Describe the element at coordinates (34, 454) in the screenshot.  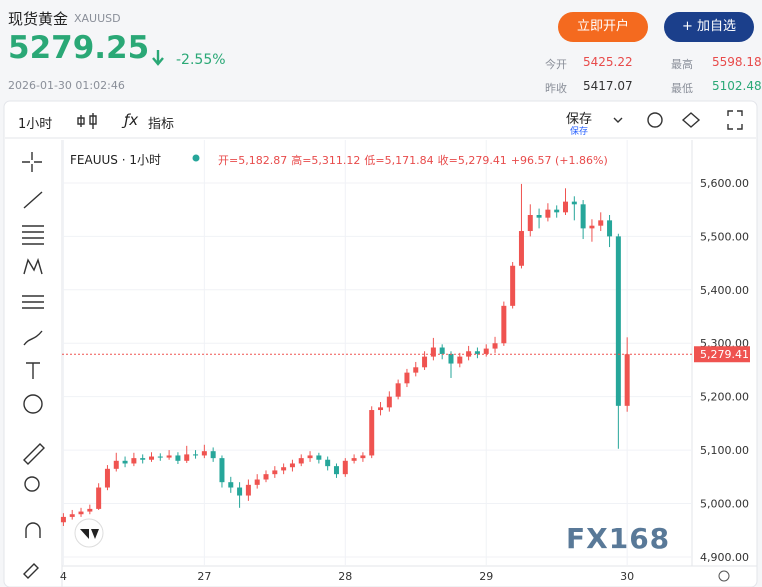
I see `ruler-tool` at that location.